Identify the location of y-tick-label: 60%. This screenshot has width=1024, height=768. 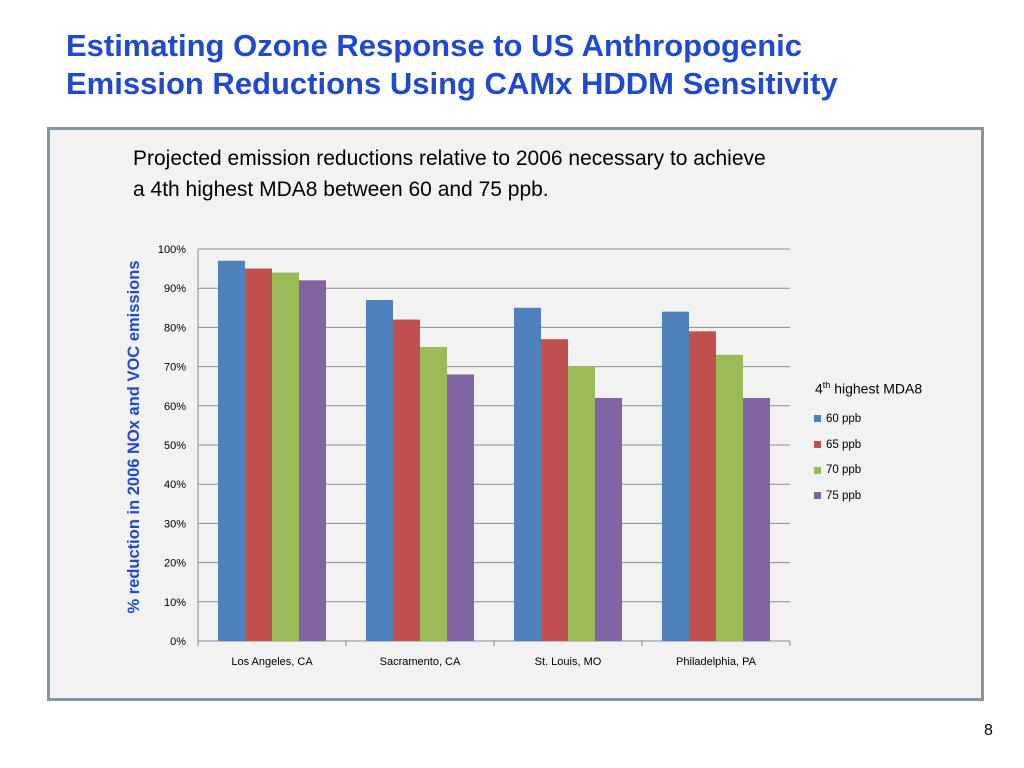
(175, 407).